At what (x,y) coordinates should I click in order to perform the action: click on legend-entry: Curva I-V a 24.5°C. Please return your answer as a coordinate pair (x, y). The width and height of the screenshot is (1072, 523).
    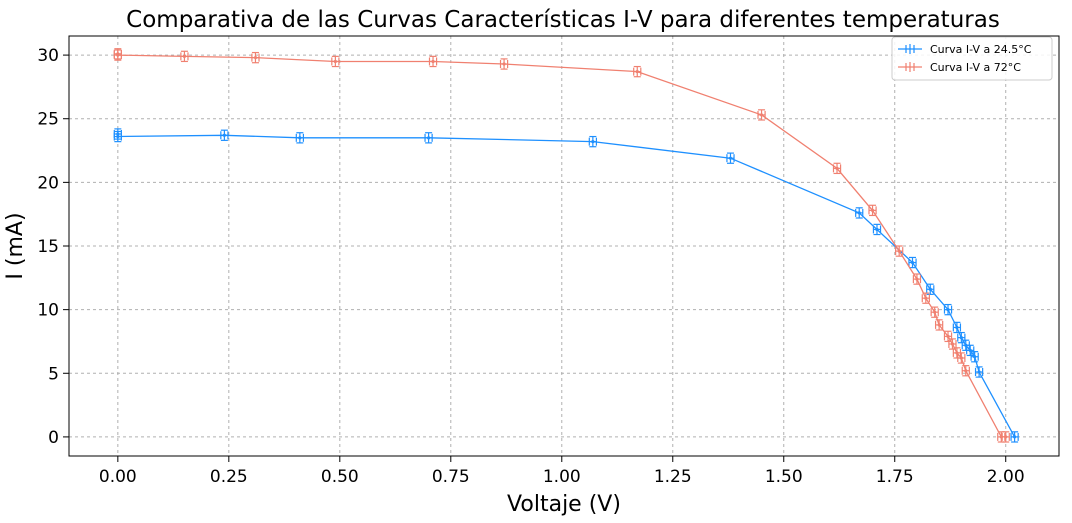
    Looking at the image, I should click on (965, 49).